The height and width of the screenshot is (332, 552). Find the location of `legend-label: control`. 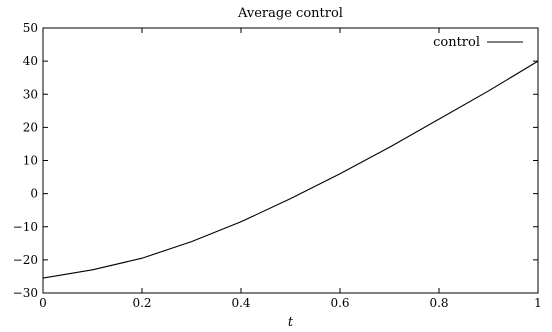

legend-label: control is located at coordinates (456, 42).